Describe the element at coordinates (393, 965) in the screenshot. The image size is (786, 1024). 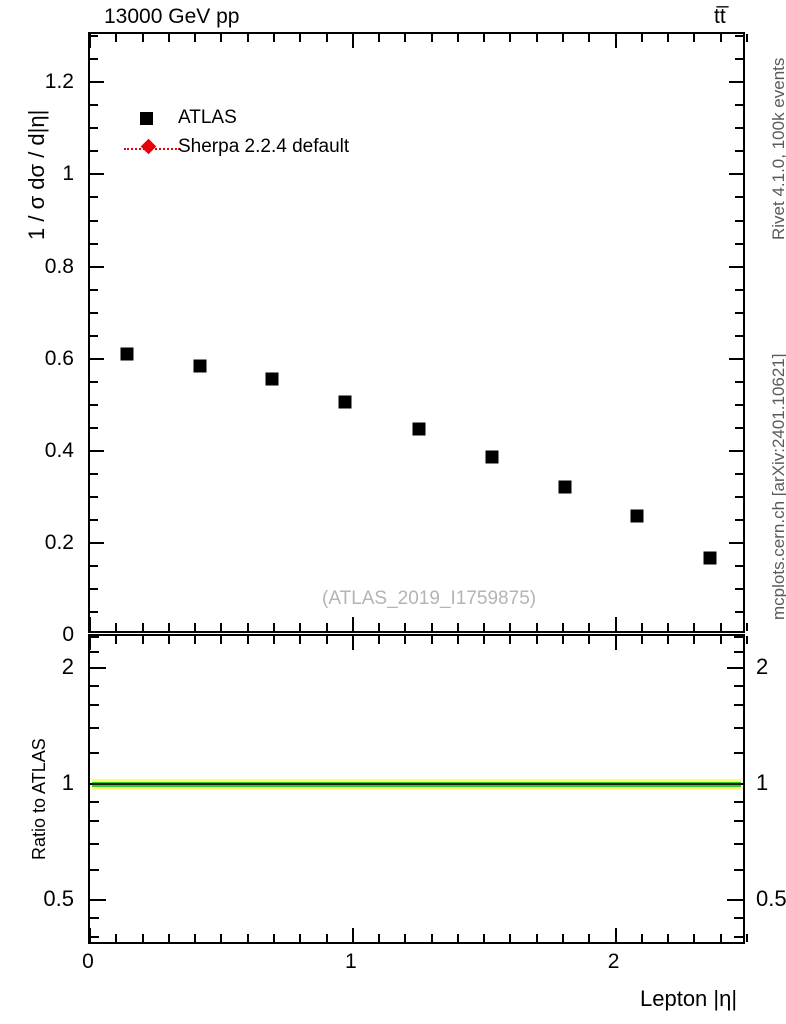
I see `x-tick-labels: 0 1 2` at that location.